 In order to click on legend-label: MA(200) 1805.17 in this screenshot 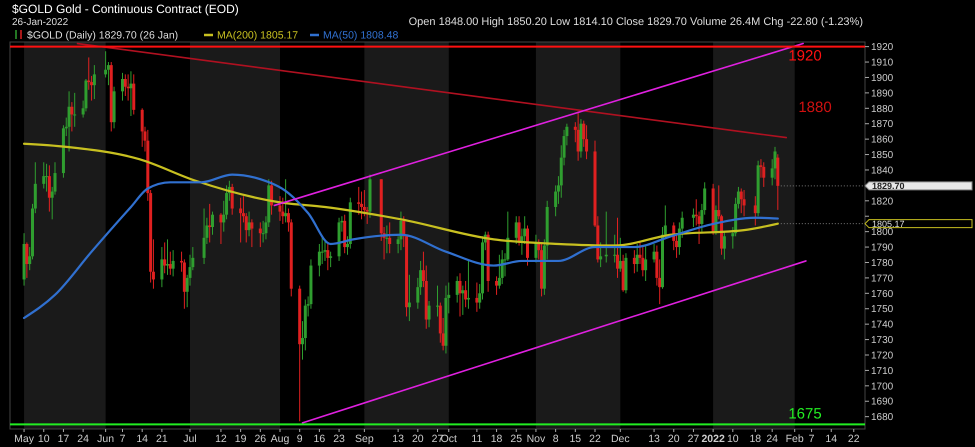, I will do `click(257, 36)`.